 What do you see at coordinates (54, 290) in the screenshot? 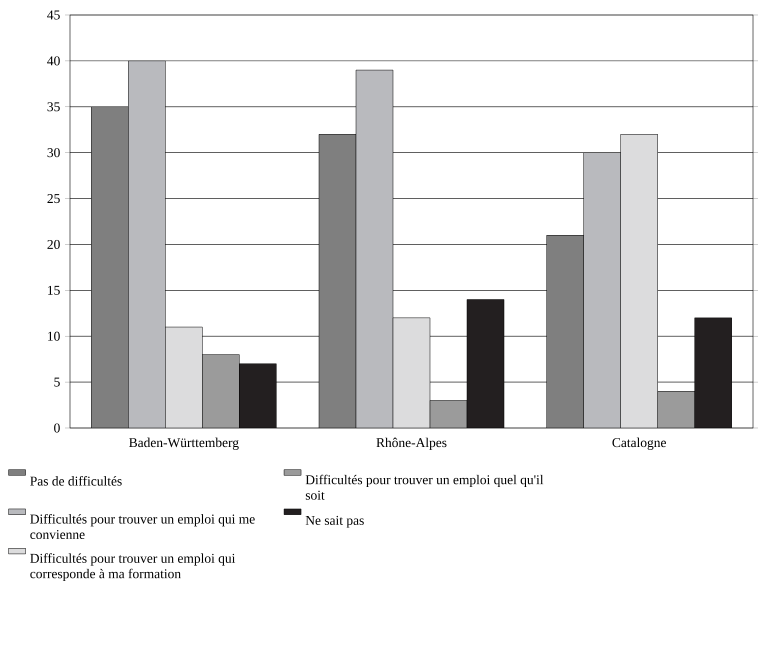
I see `y-tick-label: 15` at bounding box center [54, 290].